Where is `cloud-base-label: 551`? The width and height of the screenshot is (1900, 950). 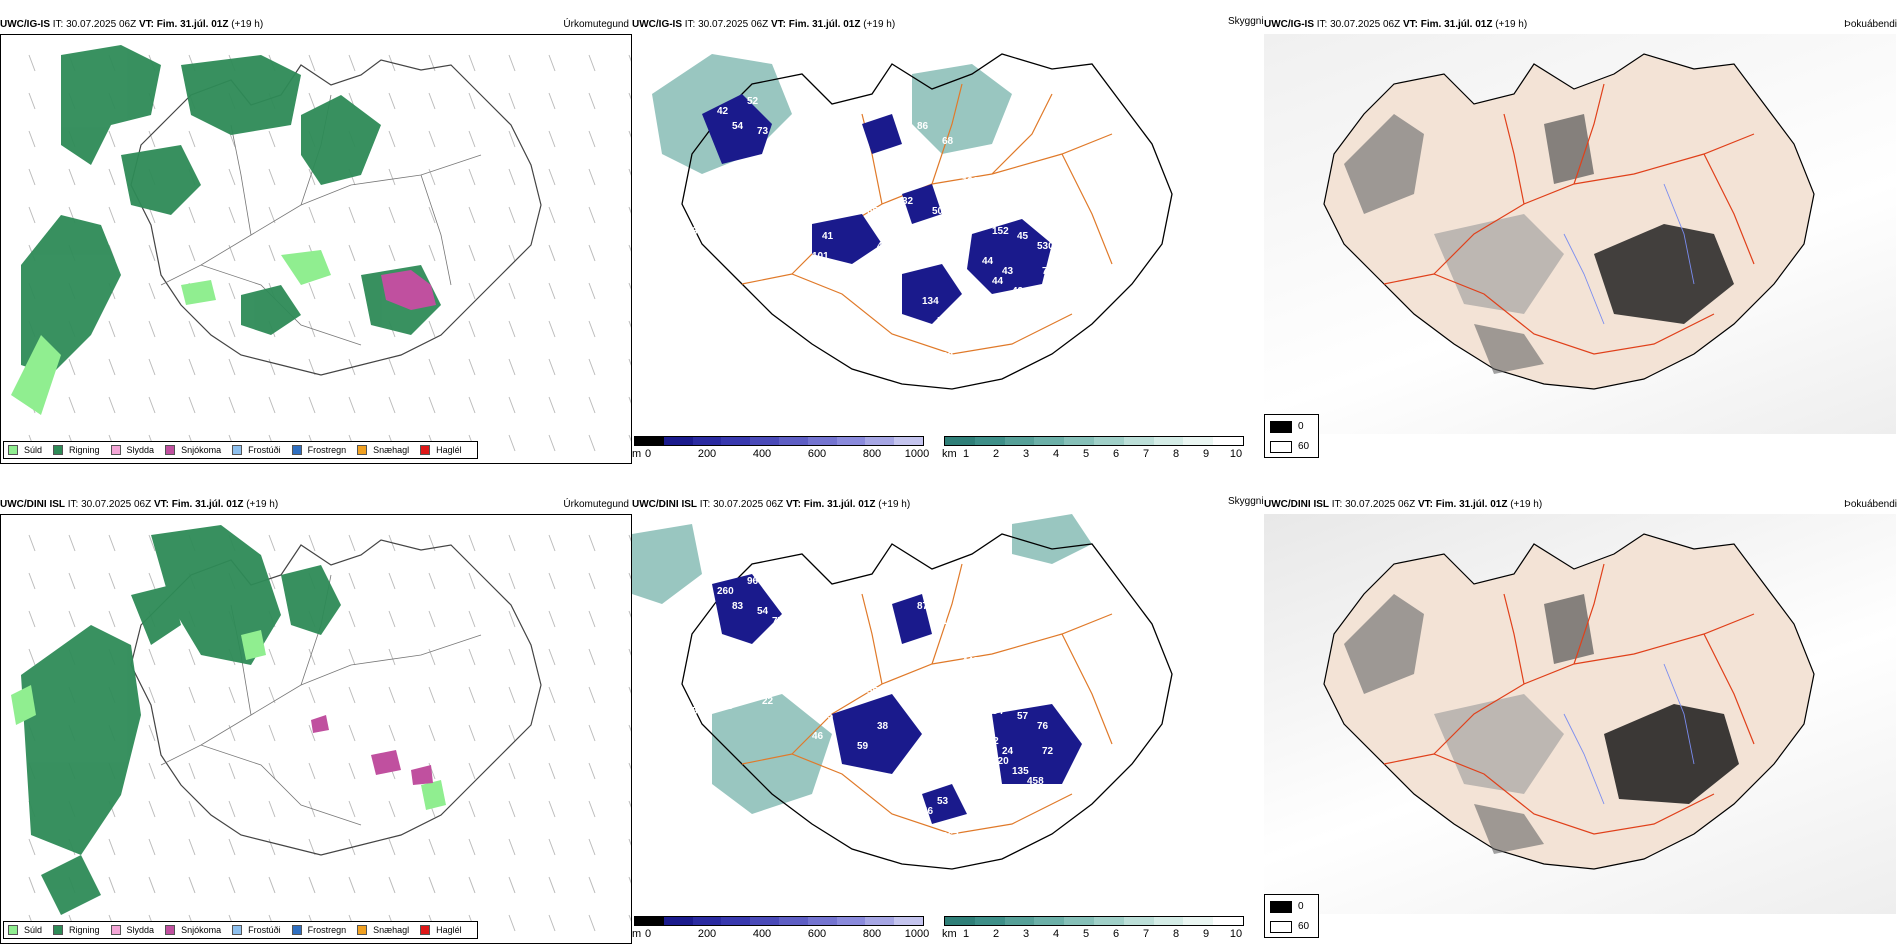
cloud-base-label: 551 is located at coordinates (700, 711).